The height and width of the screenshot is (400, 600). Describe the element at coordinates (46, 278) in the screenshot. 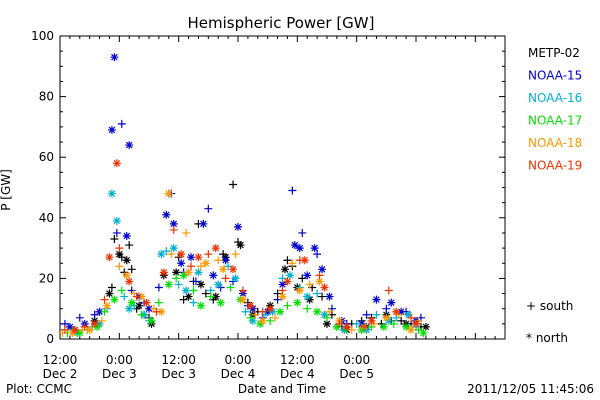

I see `y-tick-label: 20` at that location.